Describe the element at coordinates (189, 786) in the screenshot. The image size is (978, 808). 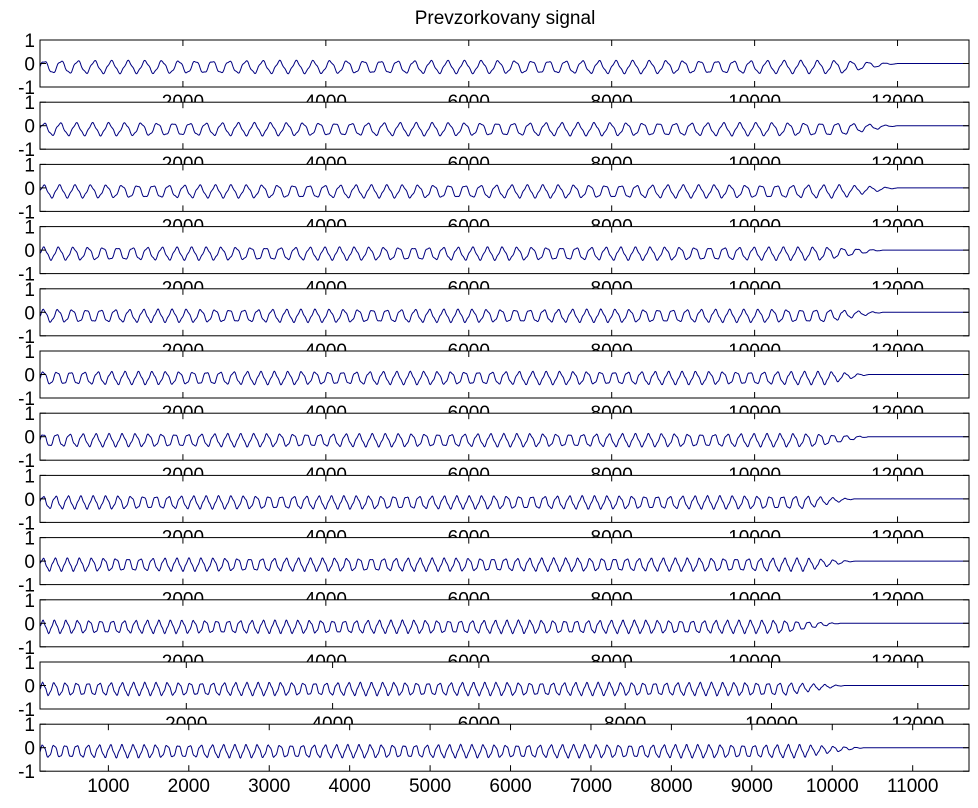
I see `x-tick-label: 2000` at that location.